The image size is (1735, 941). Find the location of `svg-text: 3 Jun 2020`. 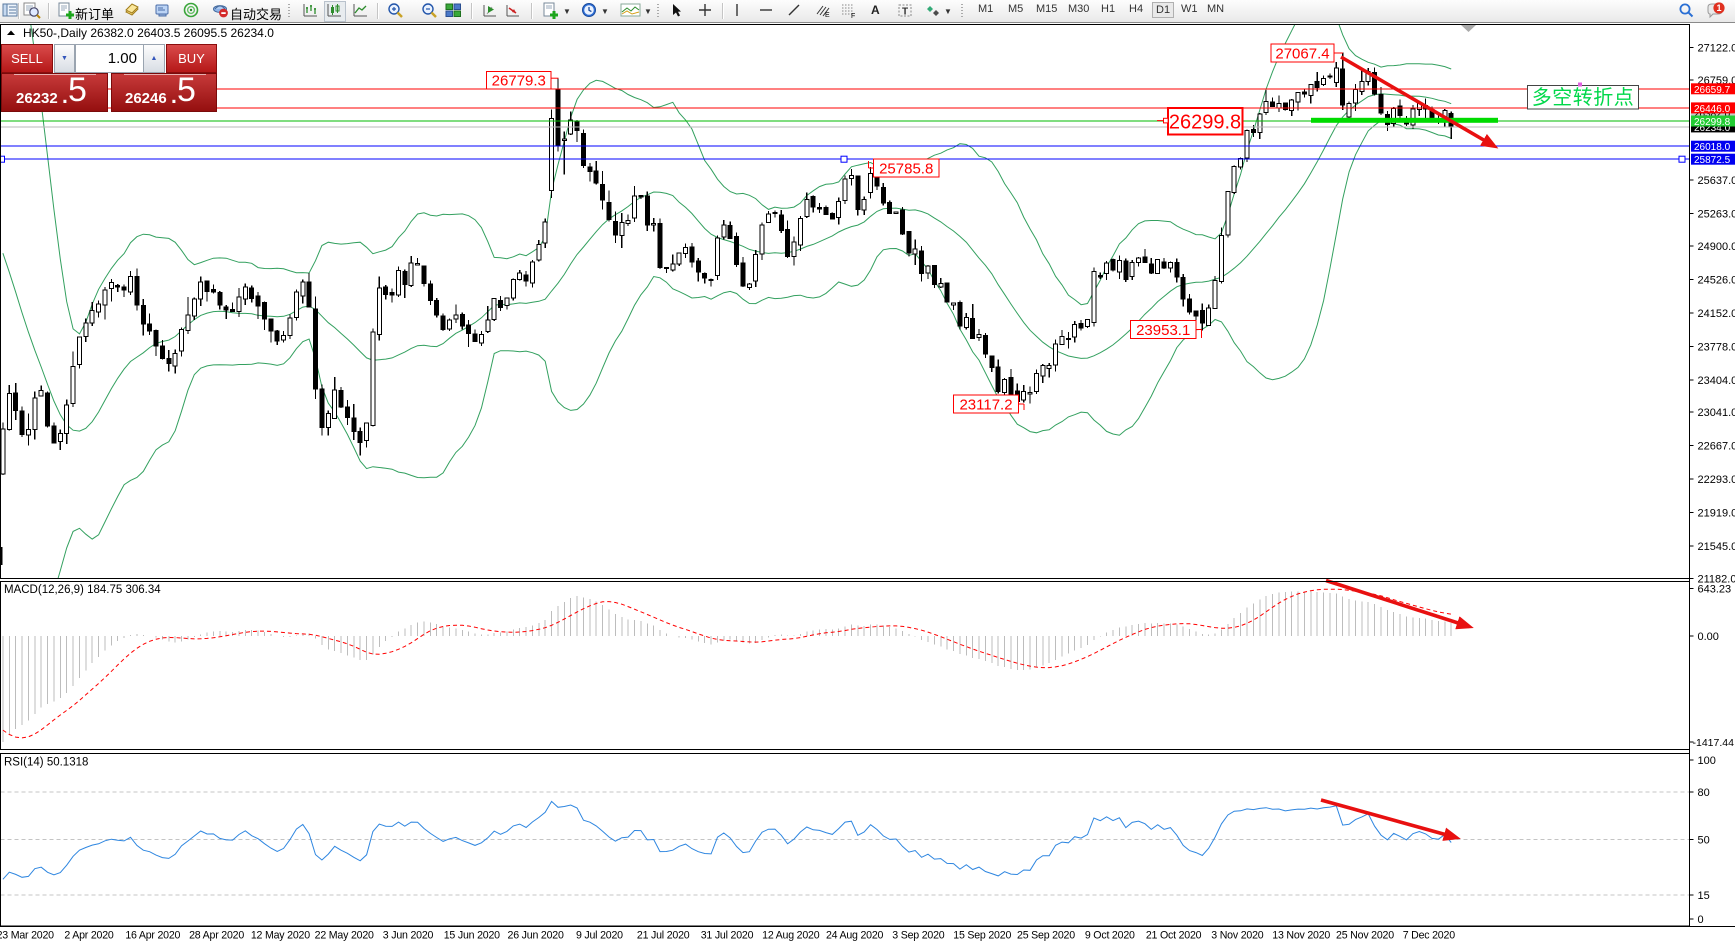

svg-text: 3 Jun 2020 is located at coordinates (408, 935).